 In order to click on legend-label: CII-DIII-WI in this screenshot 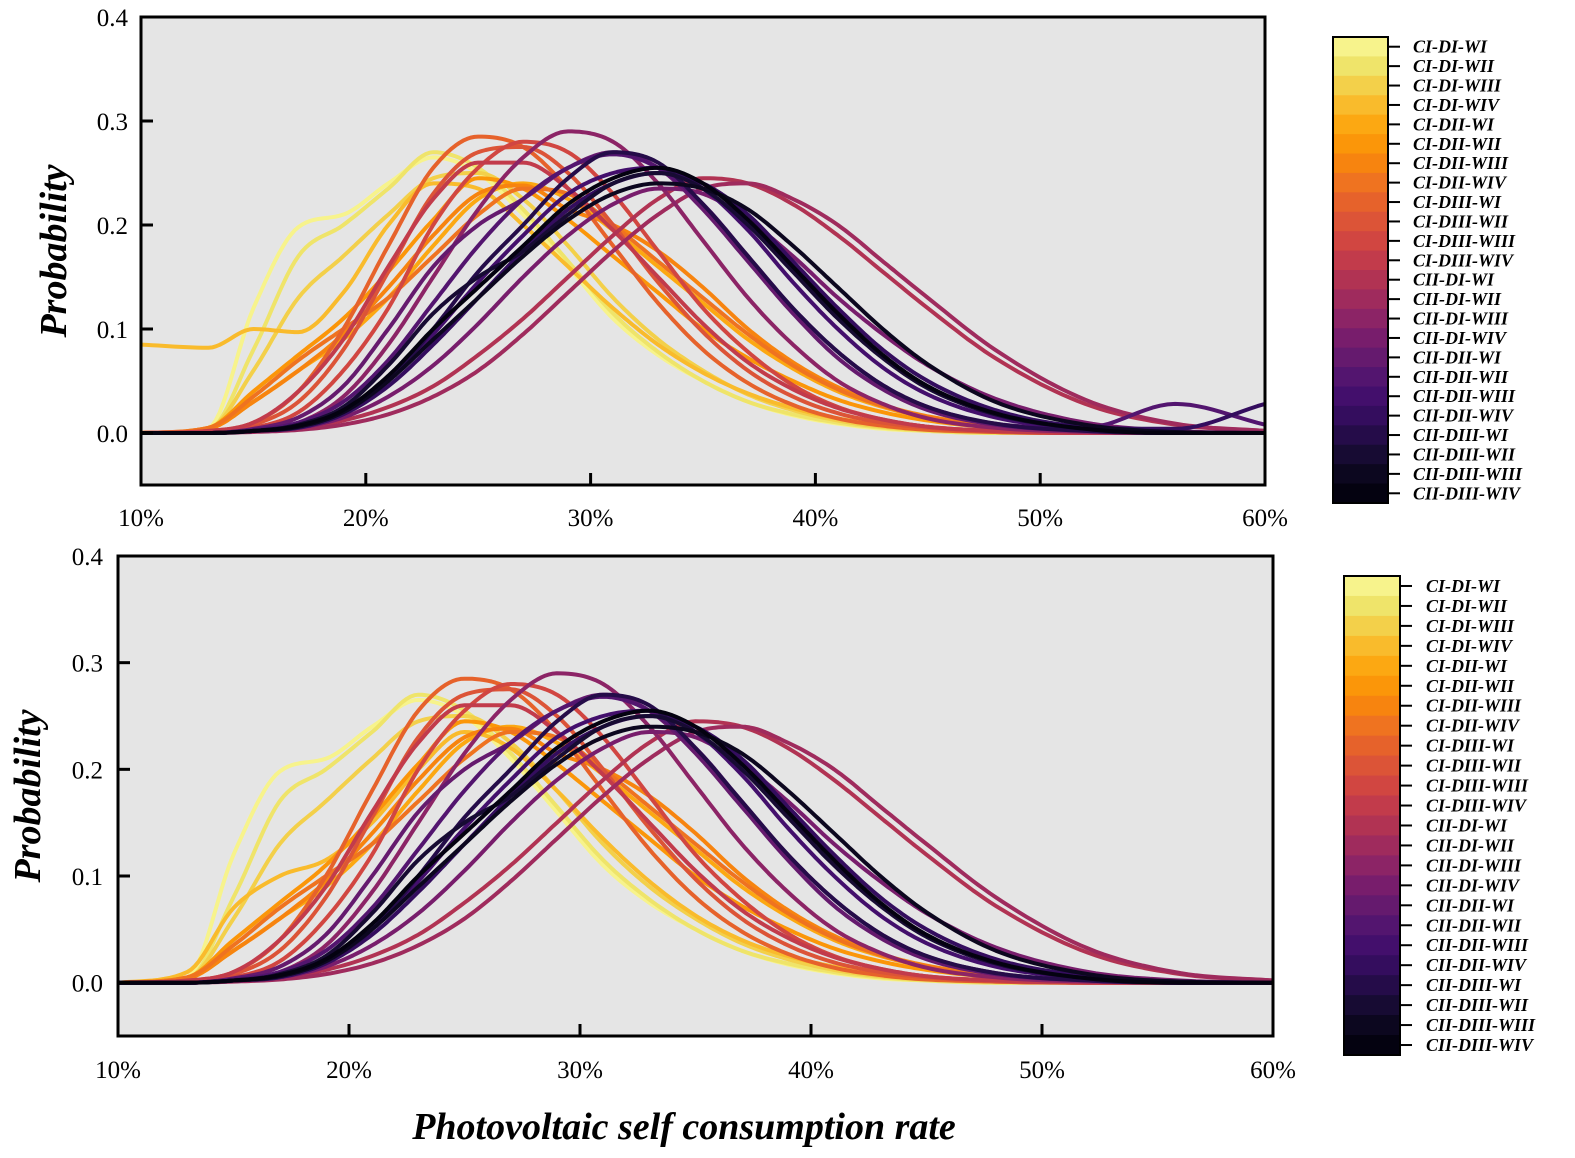, I will do `click(1461, 435)`.